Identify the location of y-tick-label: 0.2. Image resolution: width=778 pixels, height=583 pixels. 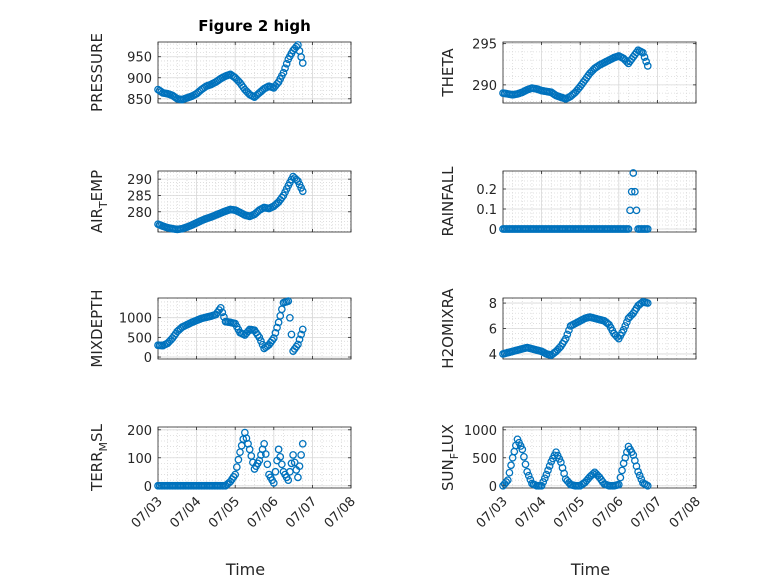
(486, 190).